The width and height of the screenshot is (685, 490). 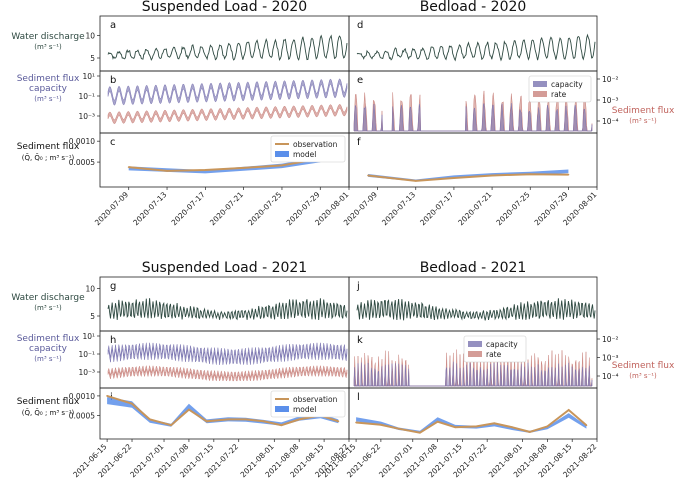 I want to click on legend-observation-label: observation, so click(x=315, y=399).